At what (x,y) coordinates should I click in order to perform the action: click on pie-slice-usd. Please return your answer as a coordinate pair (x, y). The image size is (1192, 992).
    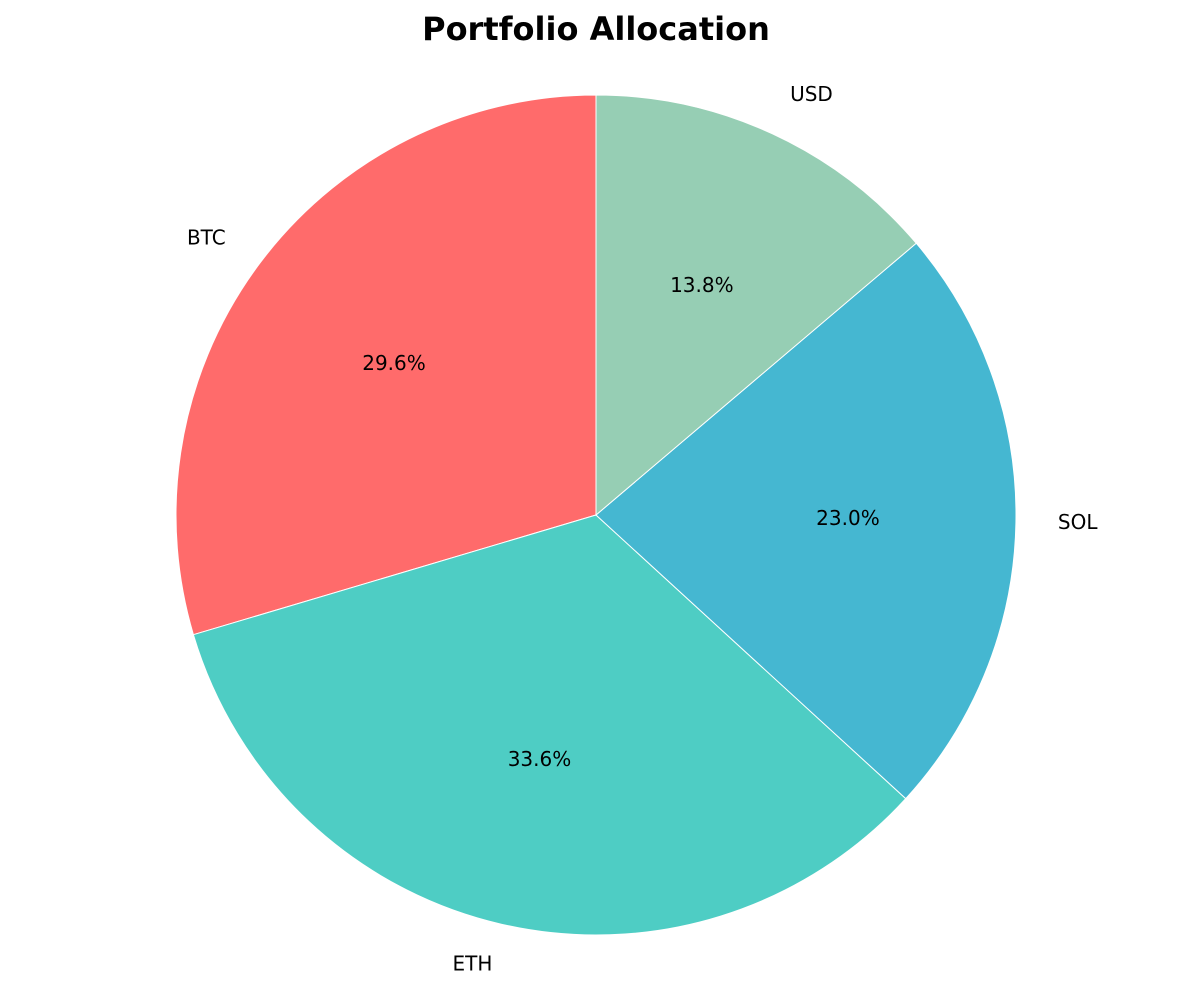
    Looking at the image, I should click on (756, 305).